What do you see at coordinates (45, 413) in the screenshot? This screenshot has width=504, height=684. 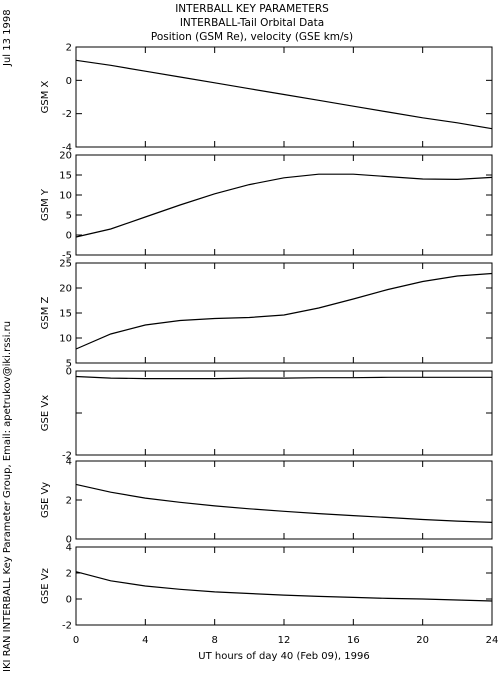 I see `y-axis-label: GSE Vx` at bounding box center [45, 413].